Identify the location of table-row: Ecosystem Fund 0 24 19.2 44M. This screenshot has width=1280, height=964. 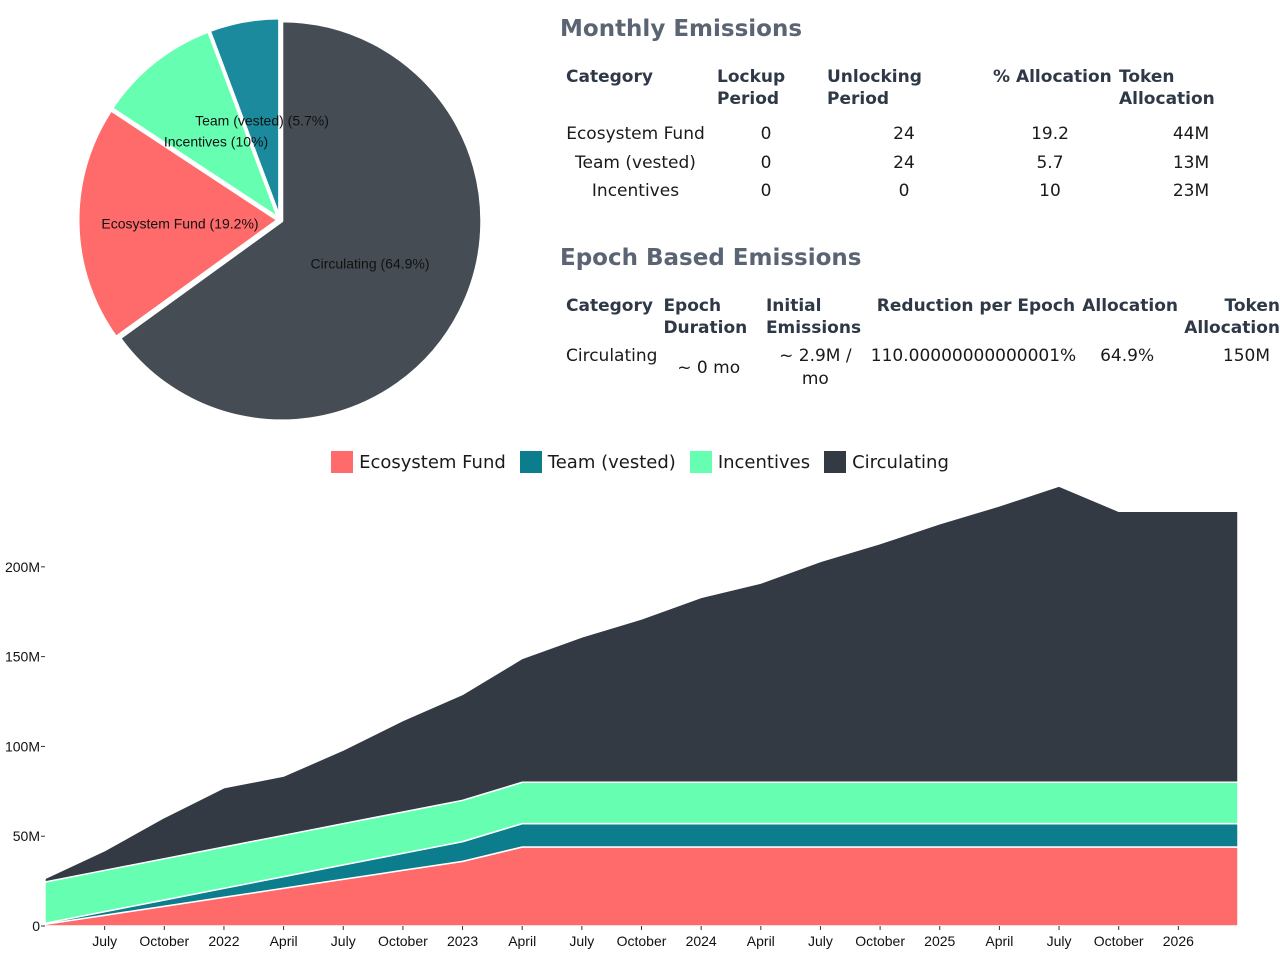
(914, 134).